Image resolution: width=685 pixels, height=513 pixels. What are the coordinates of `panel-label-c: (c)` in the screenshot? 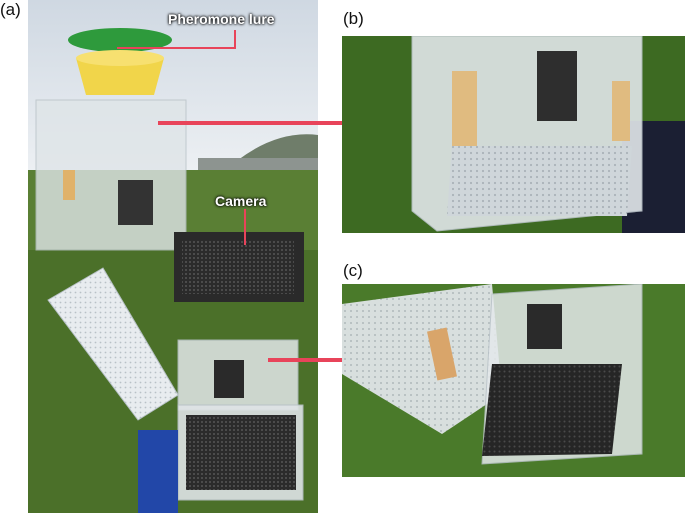 It's located at (353, 270).